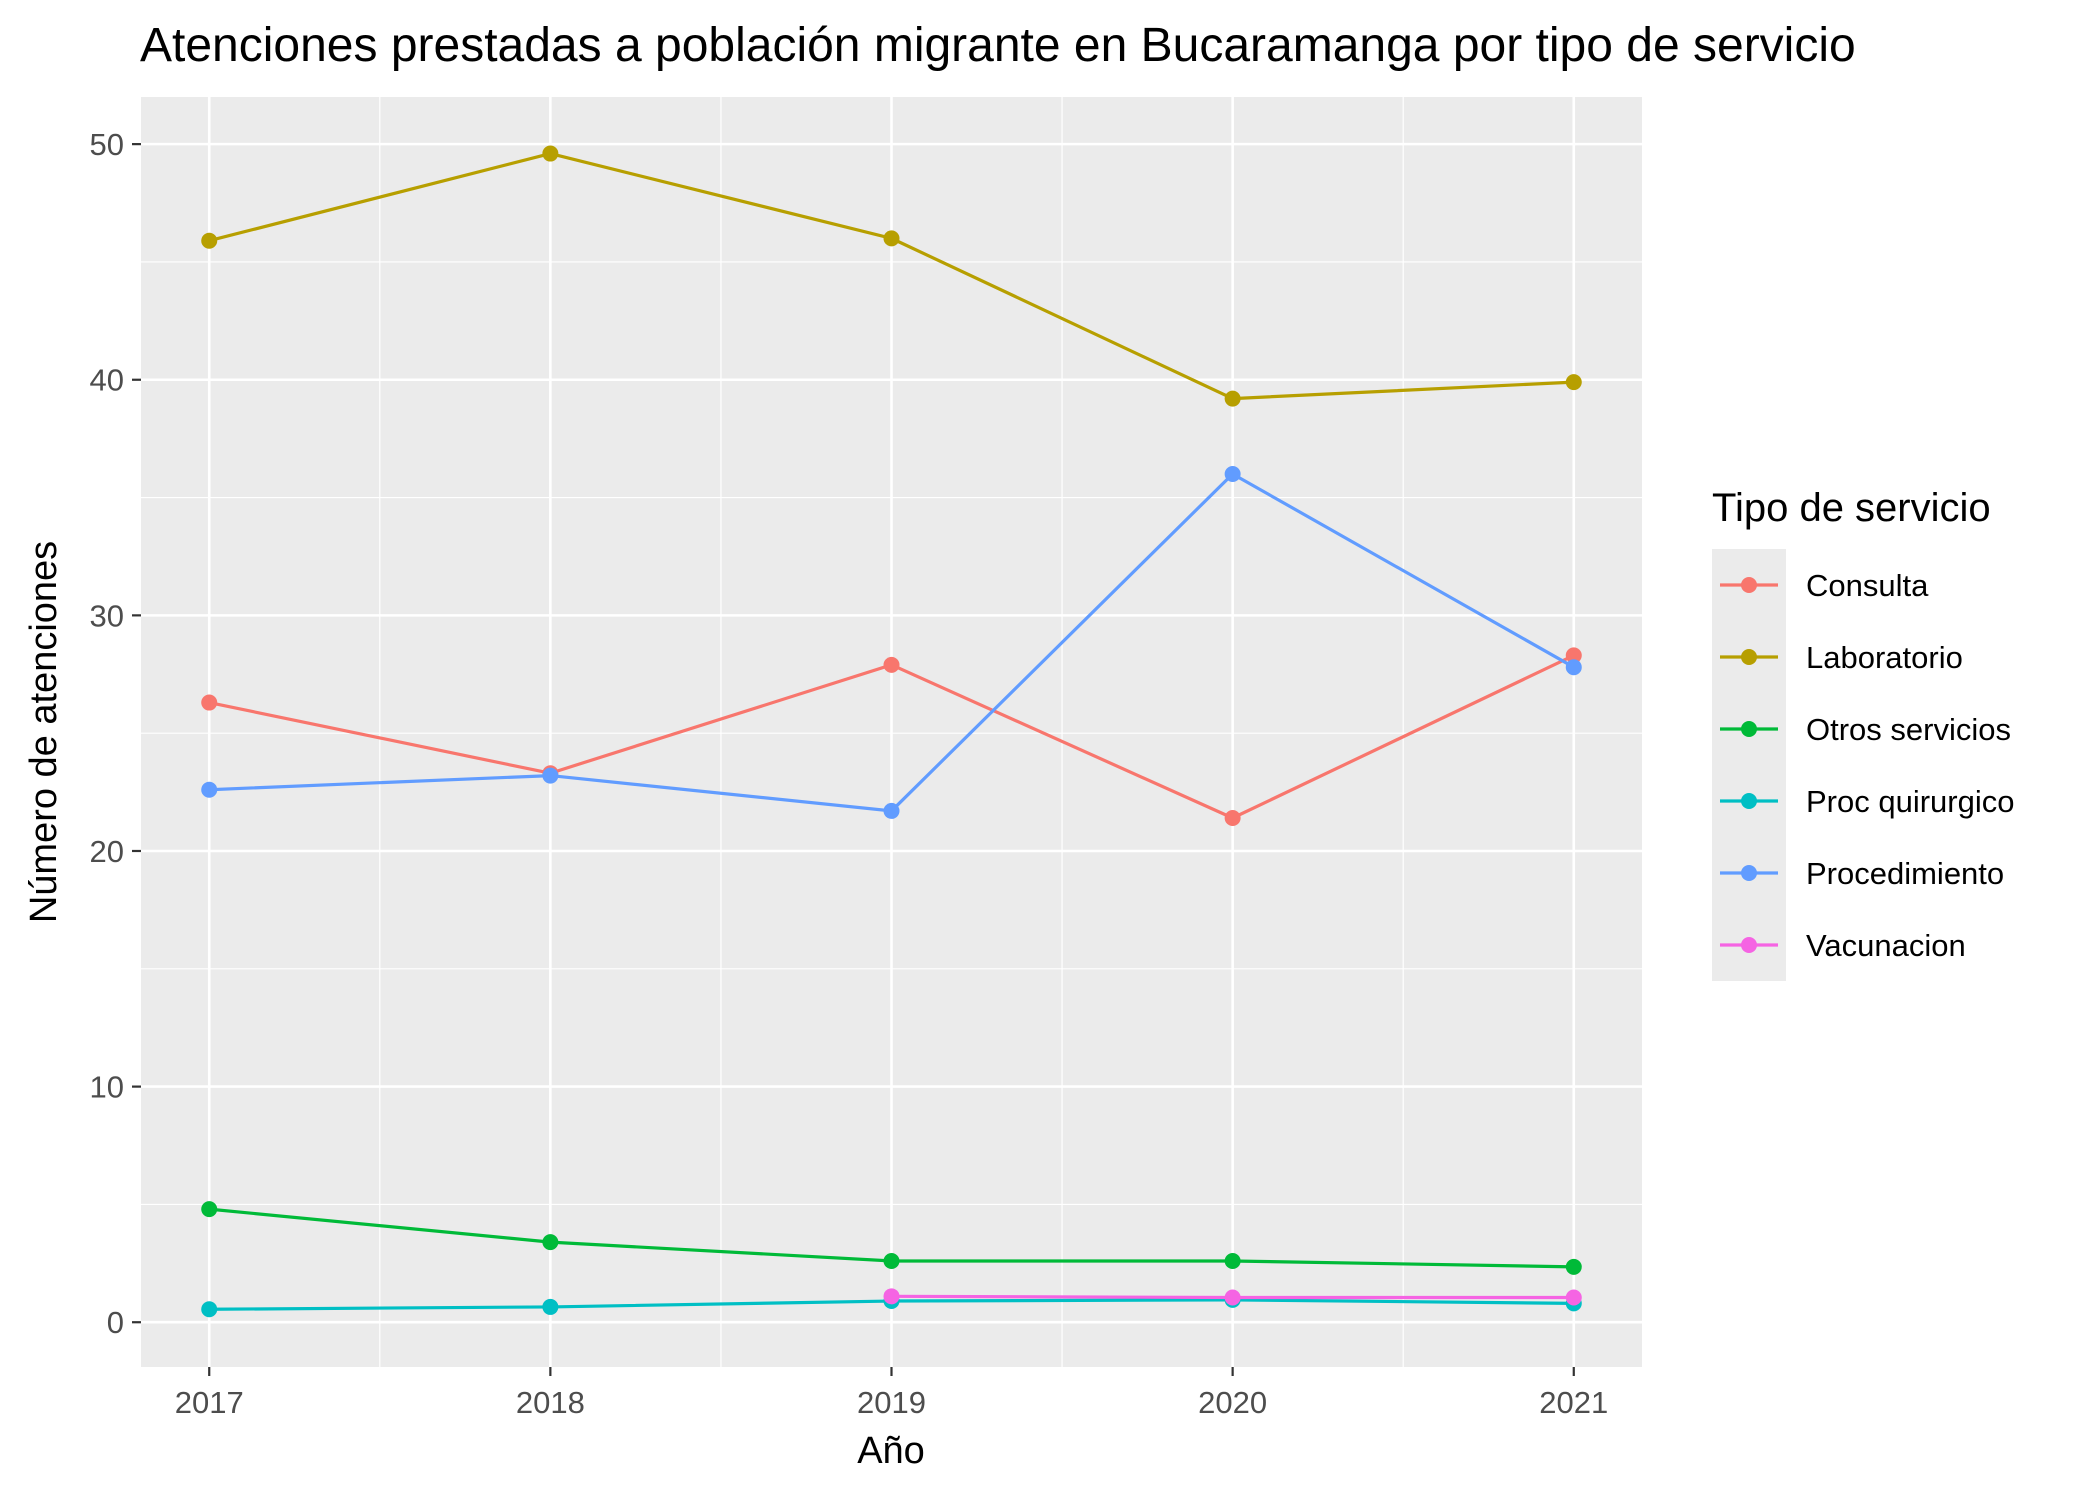  I want to click on y-tick-label: 40, so click(107, 380).